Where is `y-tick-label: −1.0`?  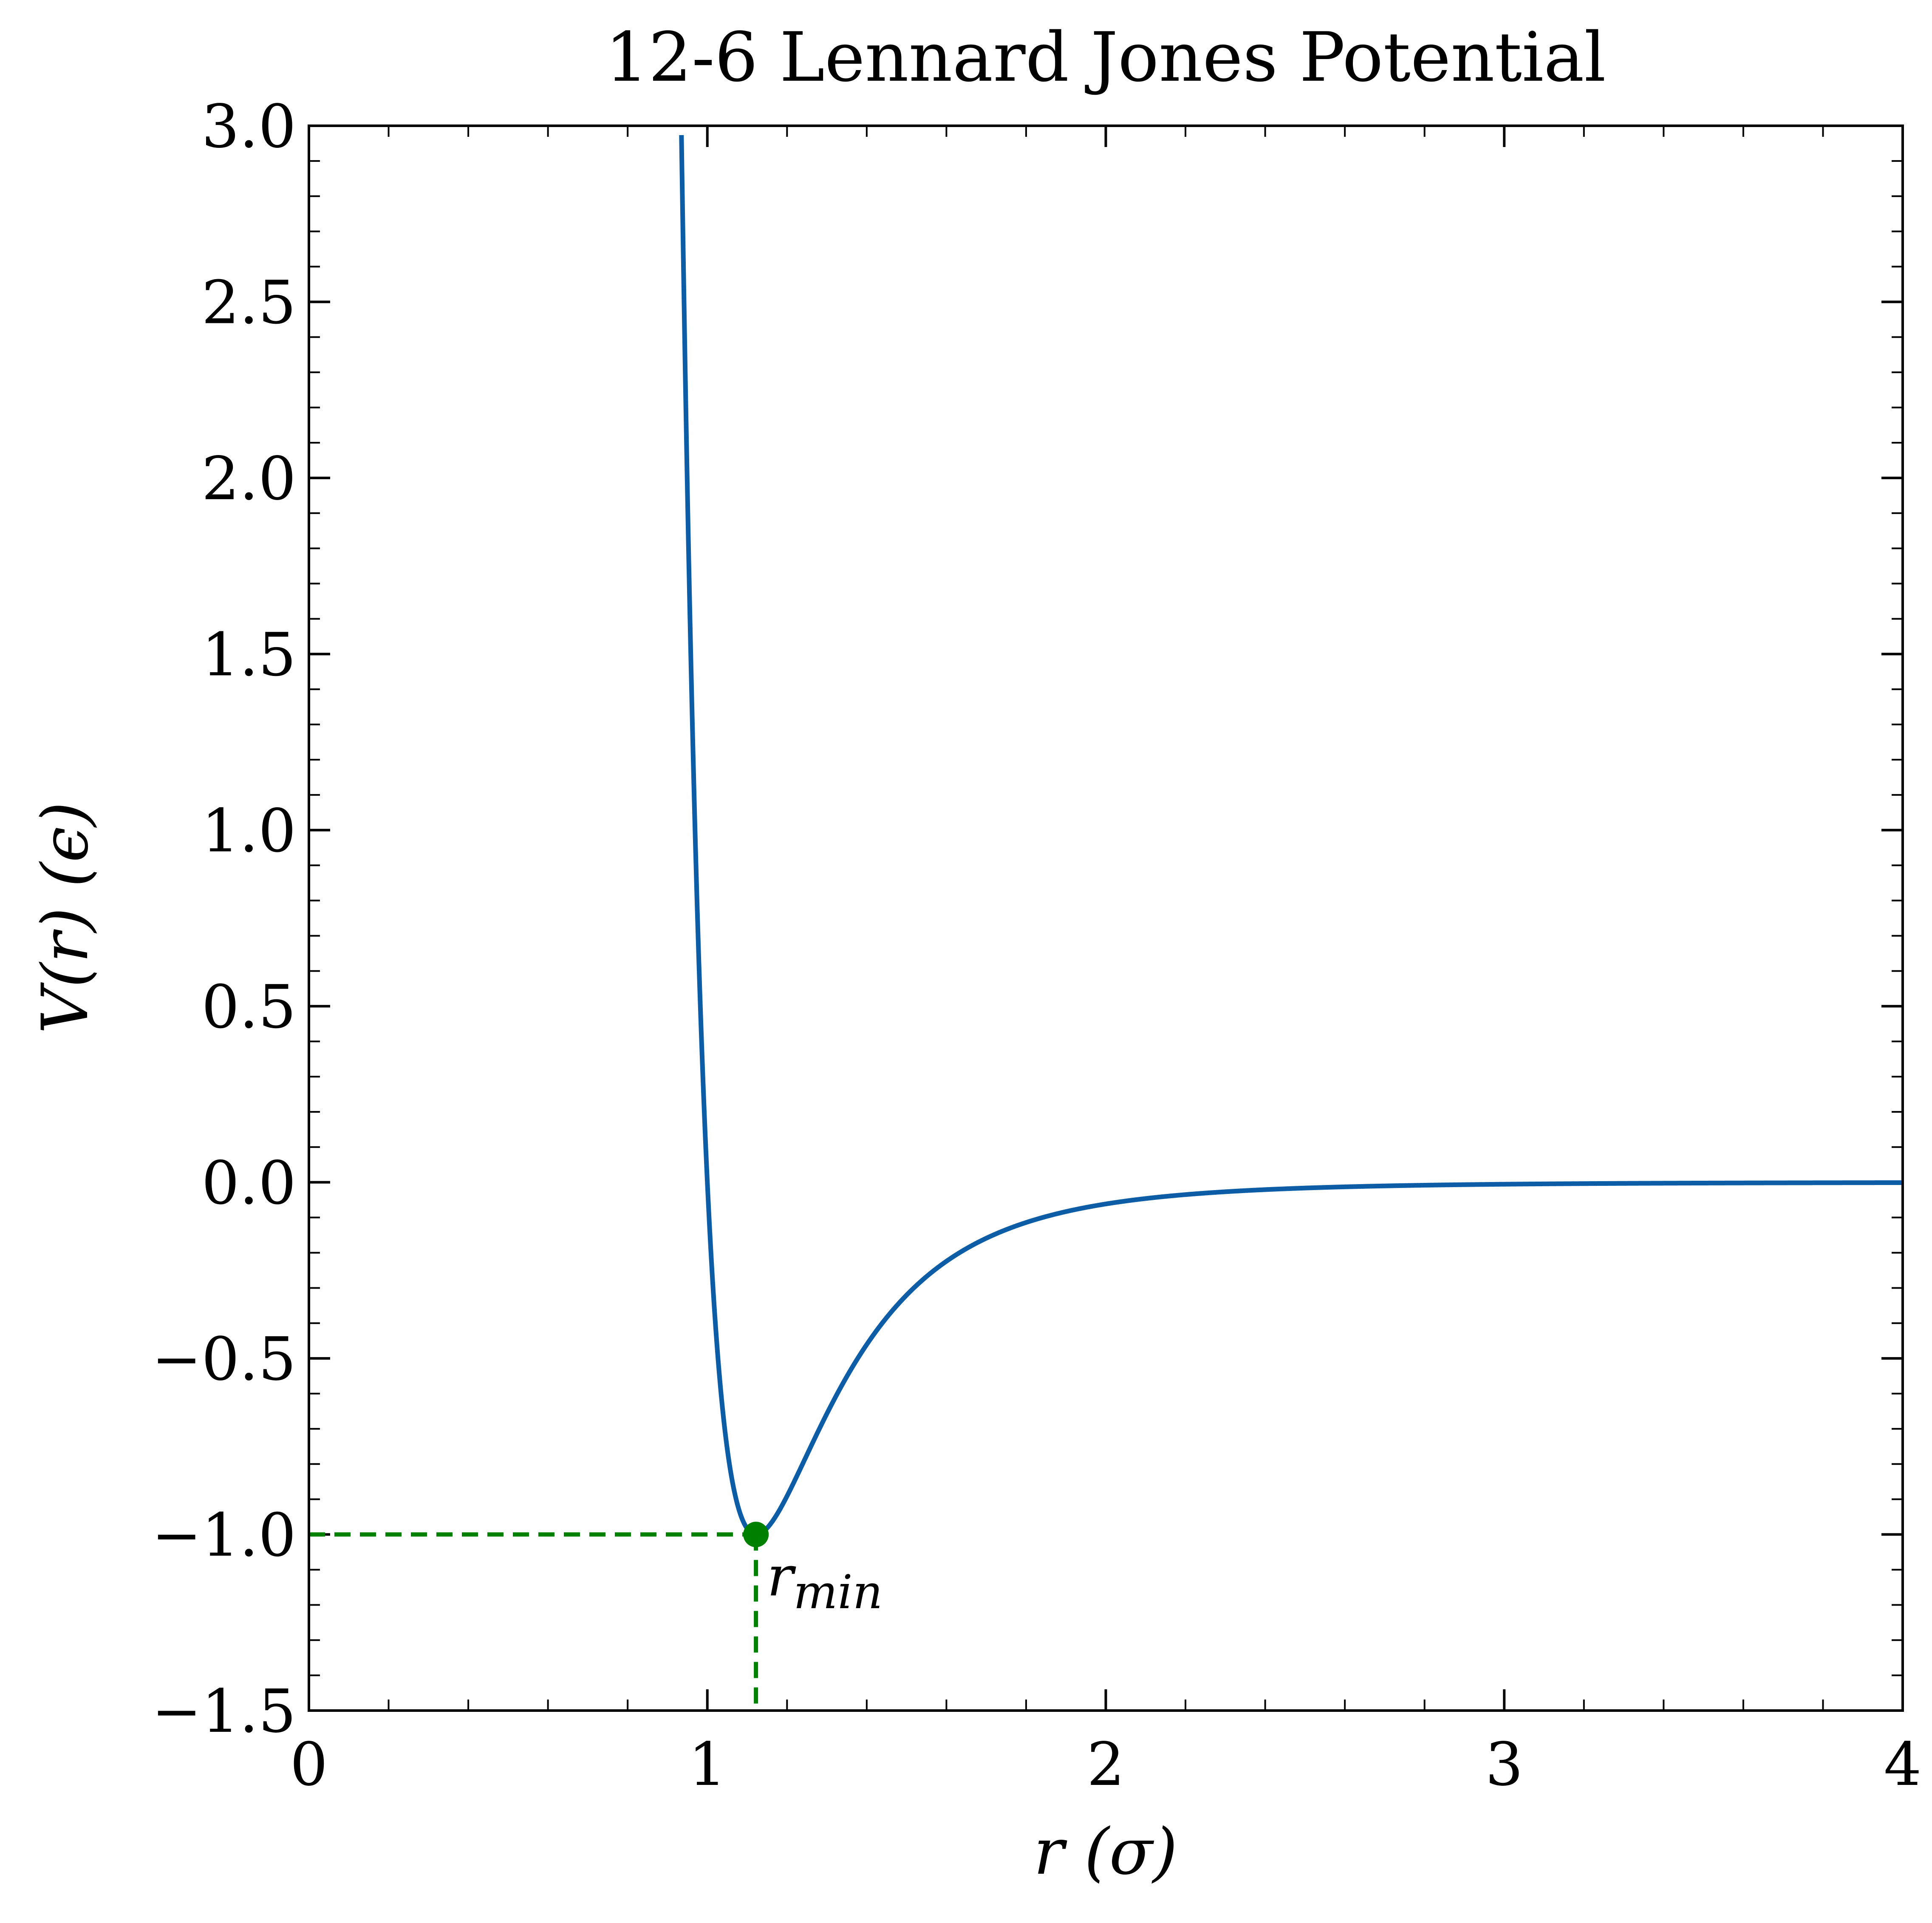 y-tick-label: −1.0 is located at coordinates (224, 1536).